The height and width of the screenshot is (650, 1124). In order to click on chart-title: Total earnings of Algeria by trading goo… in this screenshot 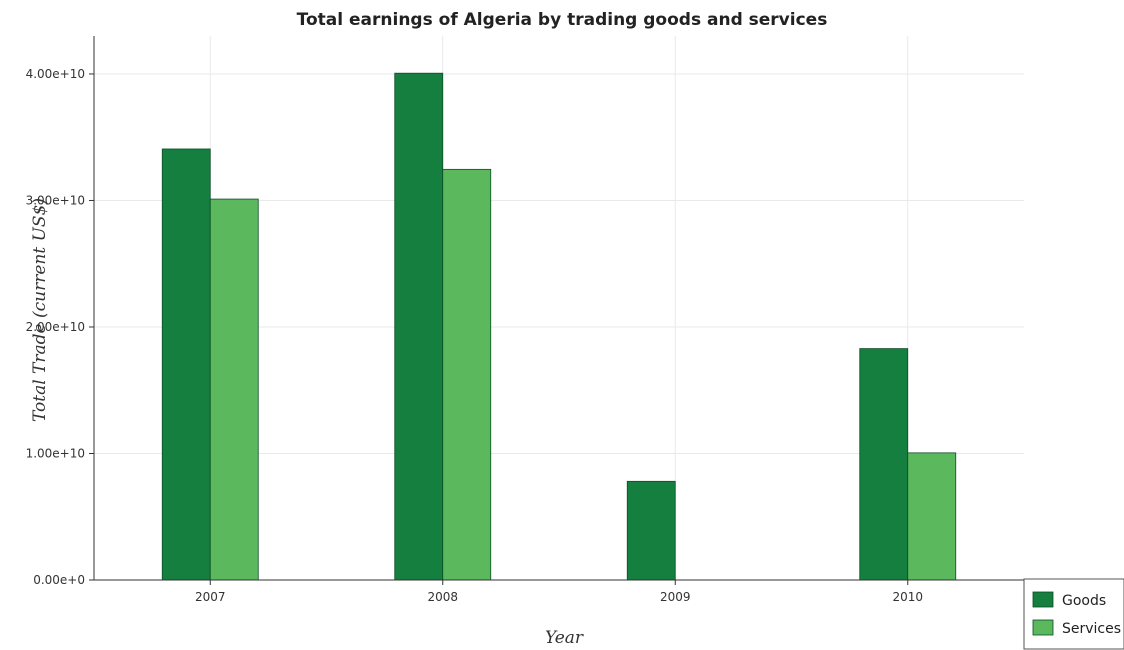, I will do `click(562, 20)`.